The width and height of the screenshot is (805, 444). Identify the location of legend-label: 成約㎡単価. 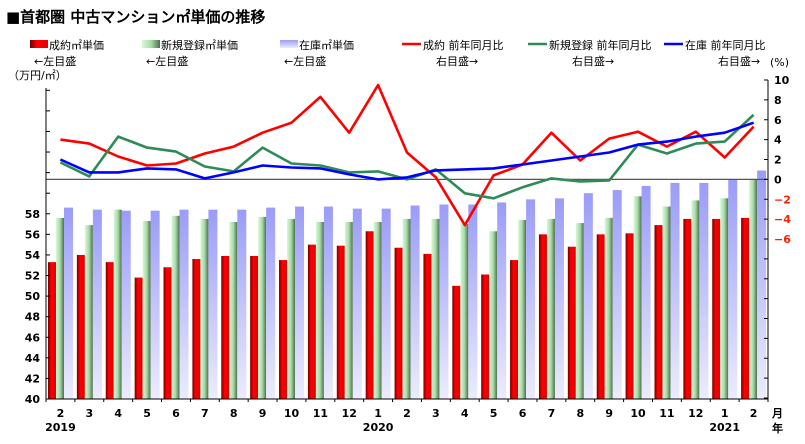
(76, 45).